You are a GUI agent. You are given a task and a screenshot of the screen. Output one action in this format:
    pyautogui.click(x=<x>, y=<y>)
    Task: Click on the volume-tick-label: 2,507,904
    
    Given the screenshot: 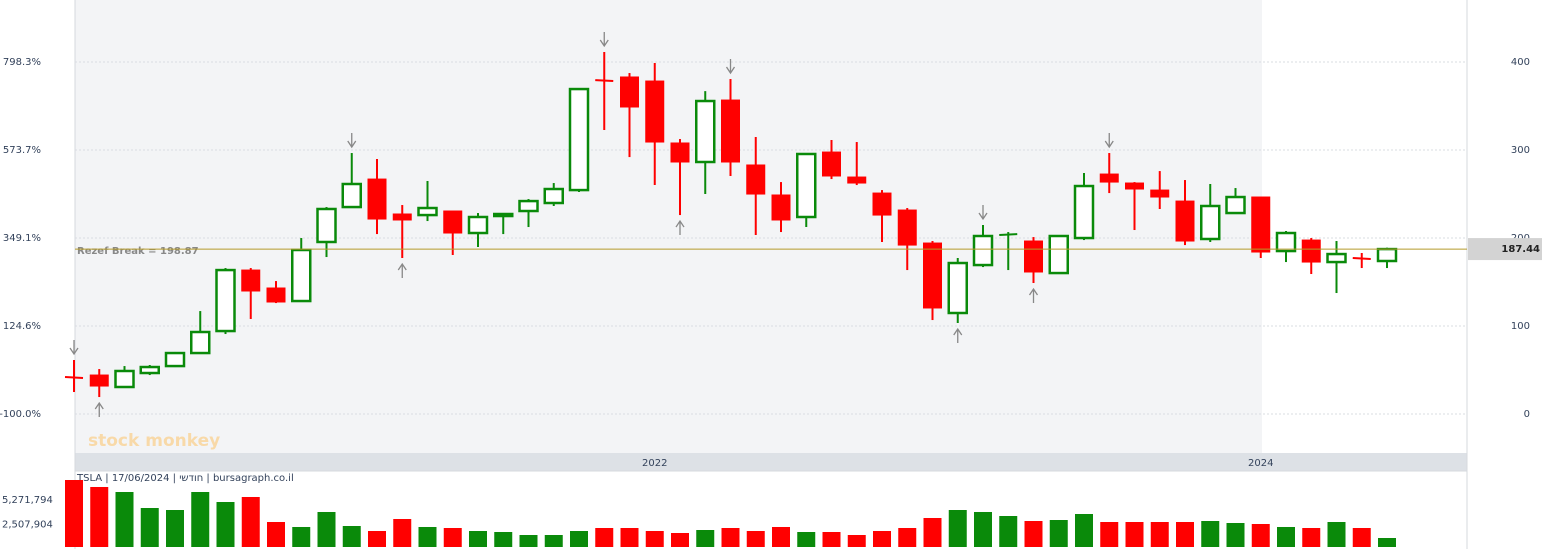 What is the action you would take?
    pyautogui.click(x=27, y=525)
    